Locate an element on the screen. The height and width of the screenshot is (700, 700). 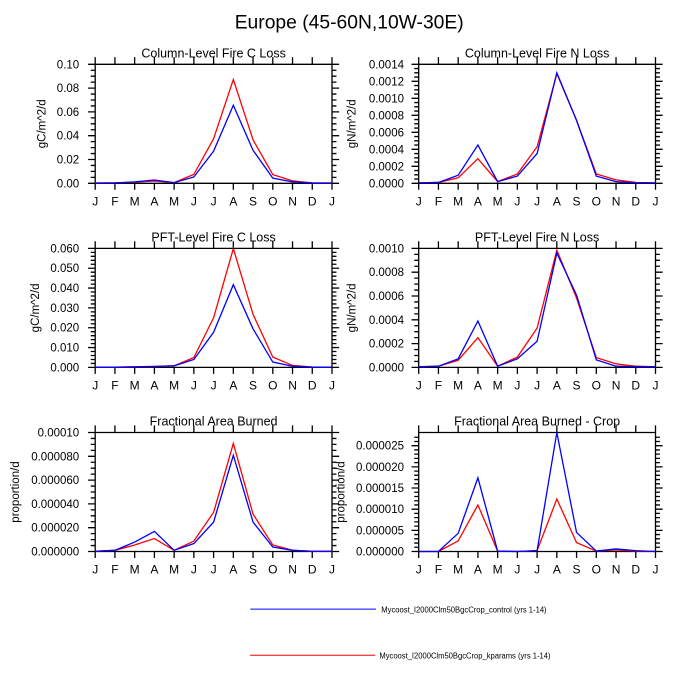
svg-text: 0.000080 is located at coordinates (55, 457).